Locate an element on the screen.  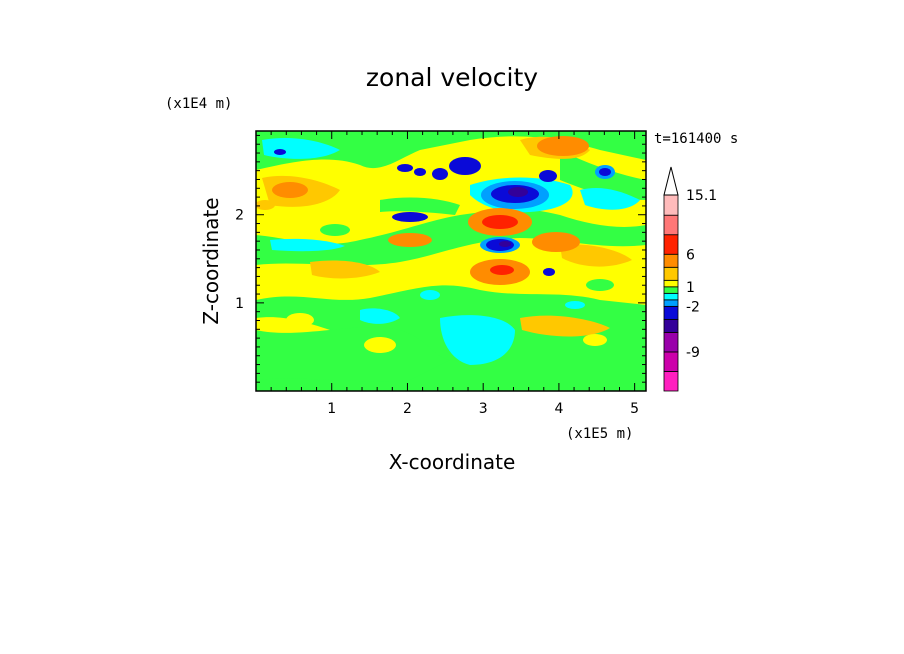
x-scale-note: (x1E5 m) is located at coordinates (599, 434).